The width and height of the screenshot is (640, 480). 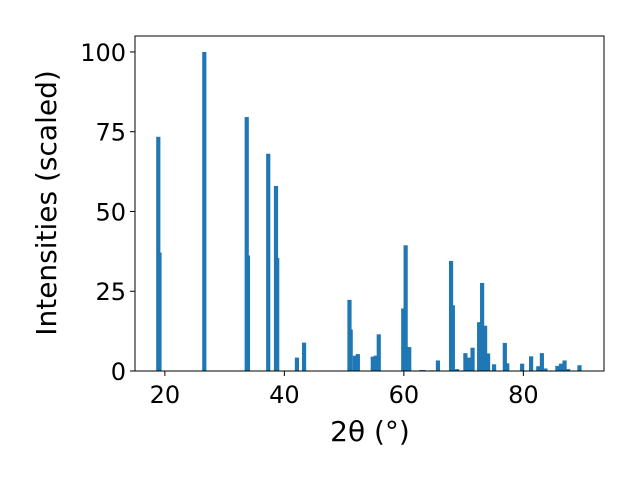 I want to click on y-tick-label: 25, so click(x=110, y=292).